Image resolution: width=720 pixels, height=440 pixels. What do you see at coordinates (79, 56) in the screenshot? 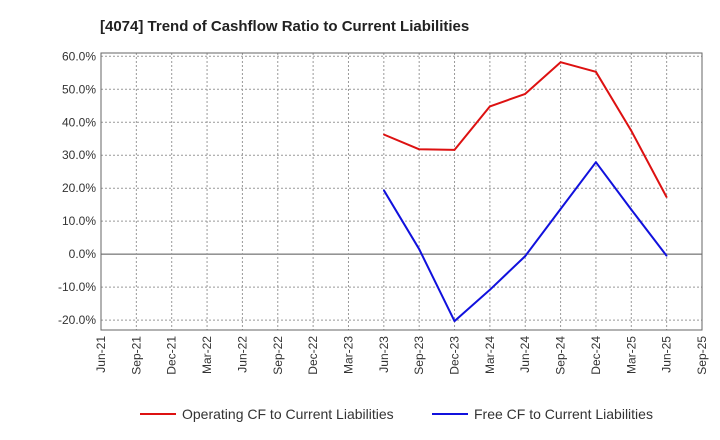
I see `y-tick-label: 60.0%` at bounding box center [79, 56].